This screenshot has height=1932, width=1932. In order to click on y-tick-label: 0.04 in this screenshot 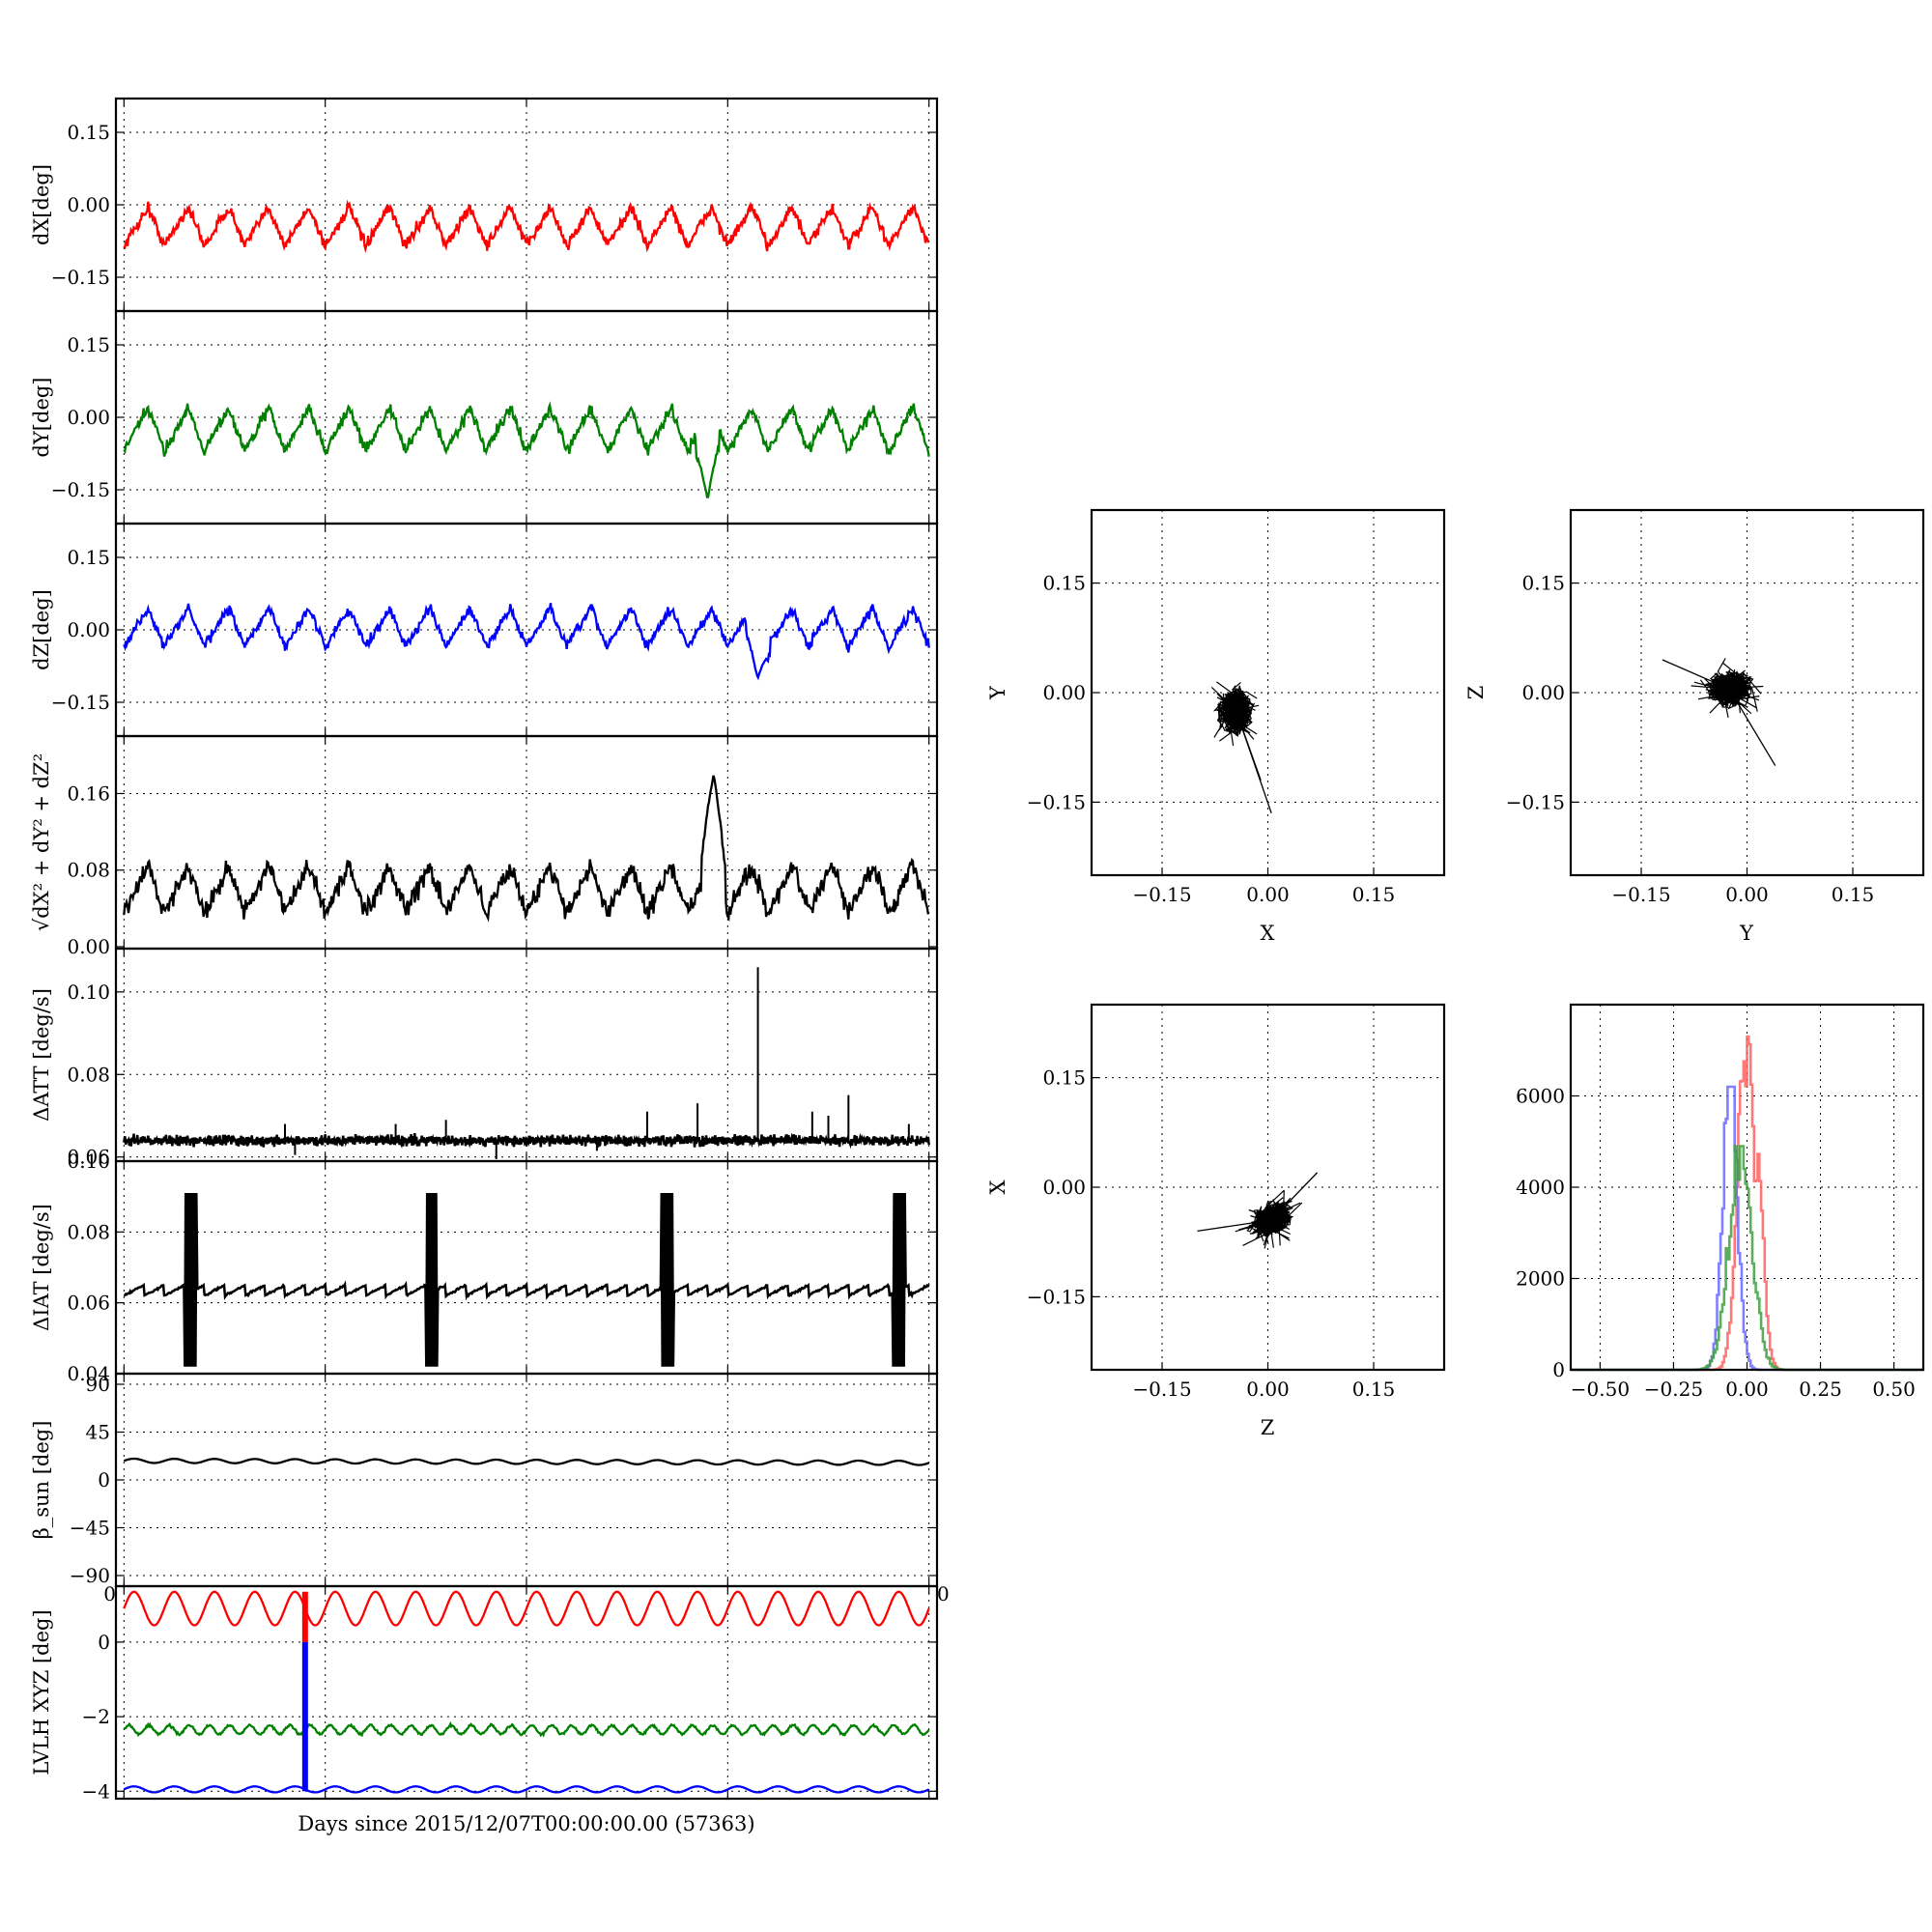, I will do `click(88, 1373)`.